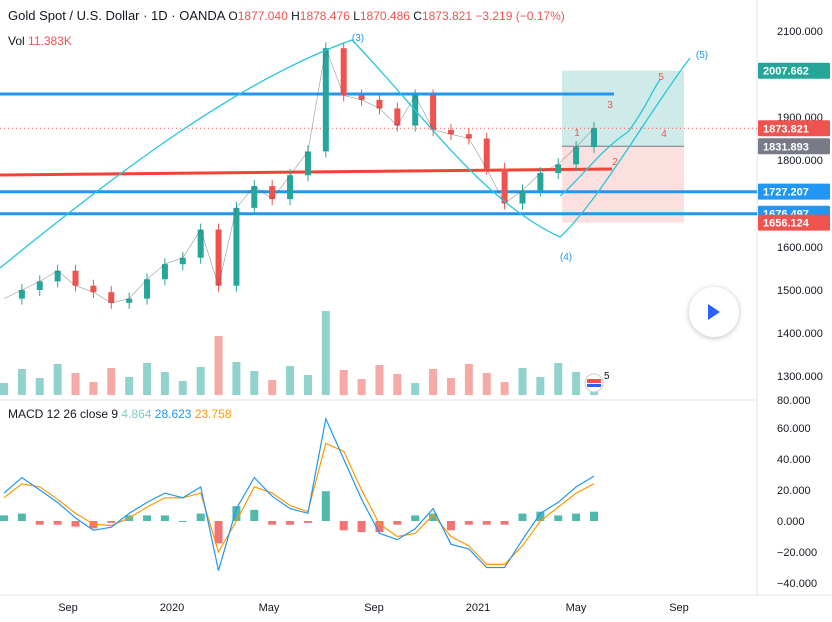 The image size is (832, 622). I want to click on wave-label: 5, so click(661, 77).